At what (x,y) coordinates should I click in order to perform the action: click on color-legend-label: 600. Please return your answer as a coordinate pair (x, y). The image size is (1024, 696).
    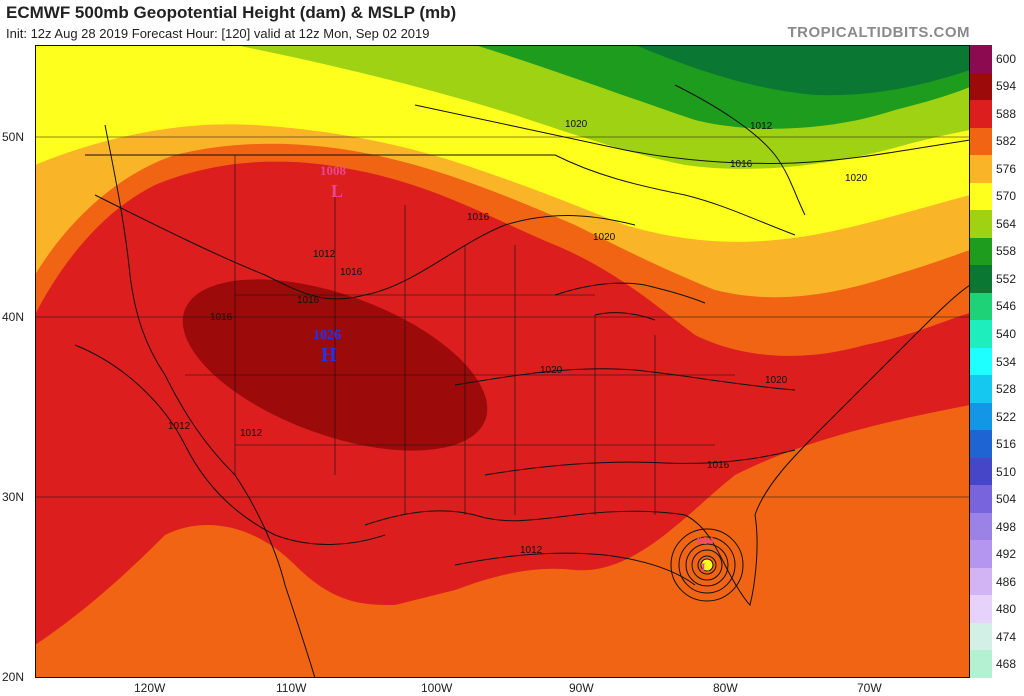
    Looking at the image, I should click on (1006, 58).